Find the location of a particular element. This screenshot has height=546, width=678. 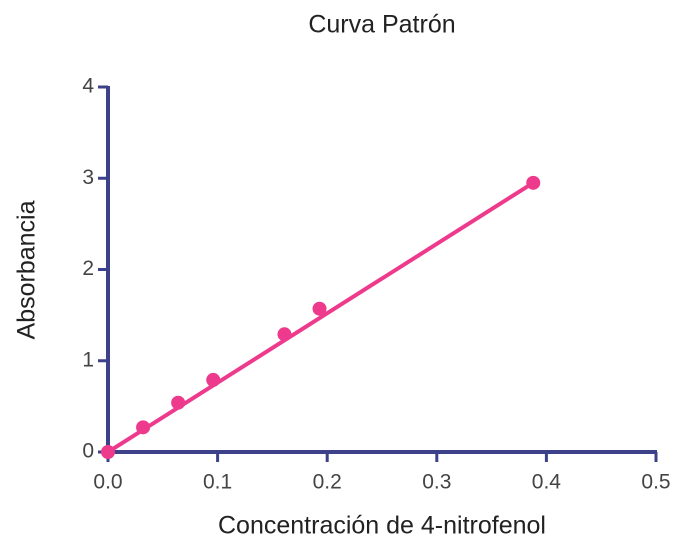

x-tick-label: 0.3 is located at coordinates (436, 482).